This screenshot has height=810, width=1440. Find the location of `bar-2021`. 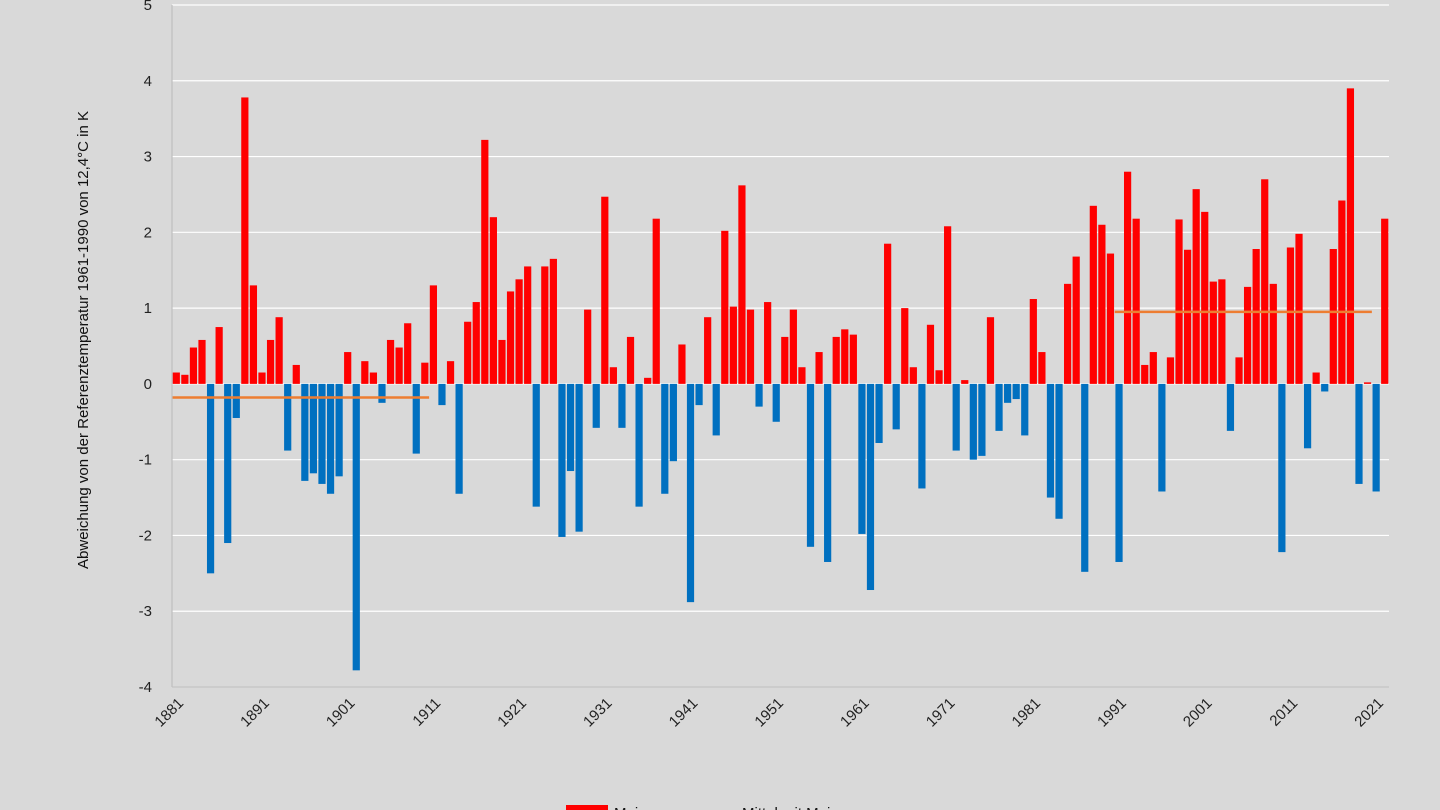

bar-2021 is located at coordinates (1376, 437).